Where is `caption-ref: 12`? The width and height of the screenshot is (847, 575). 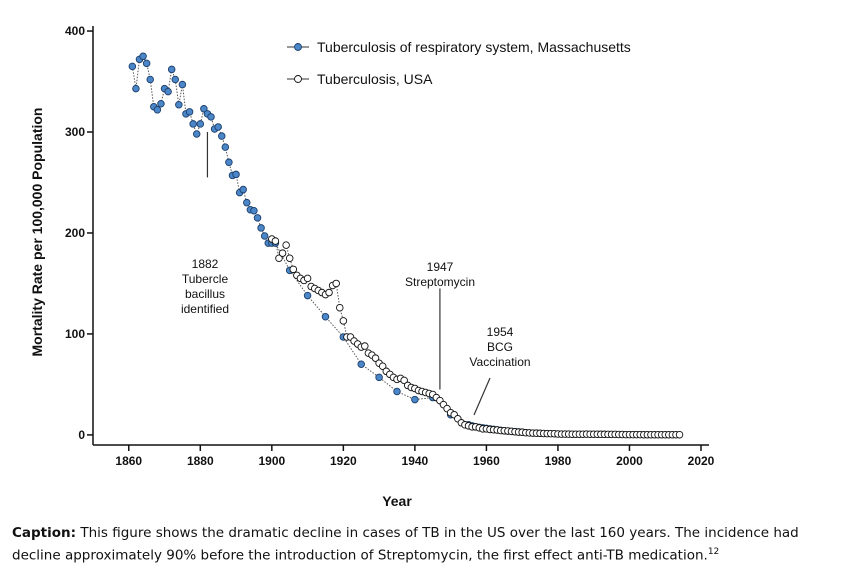 caption-ref: 12 is located at coordinates (713, 552).